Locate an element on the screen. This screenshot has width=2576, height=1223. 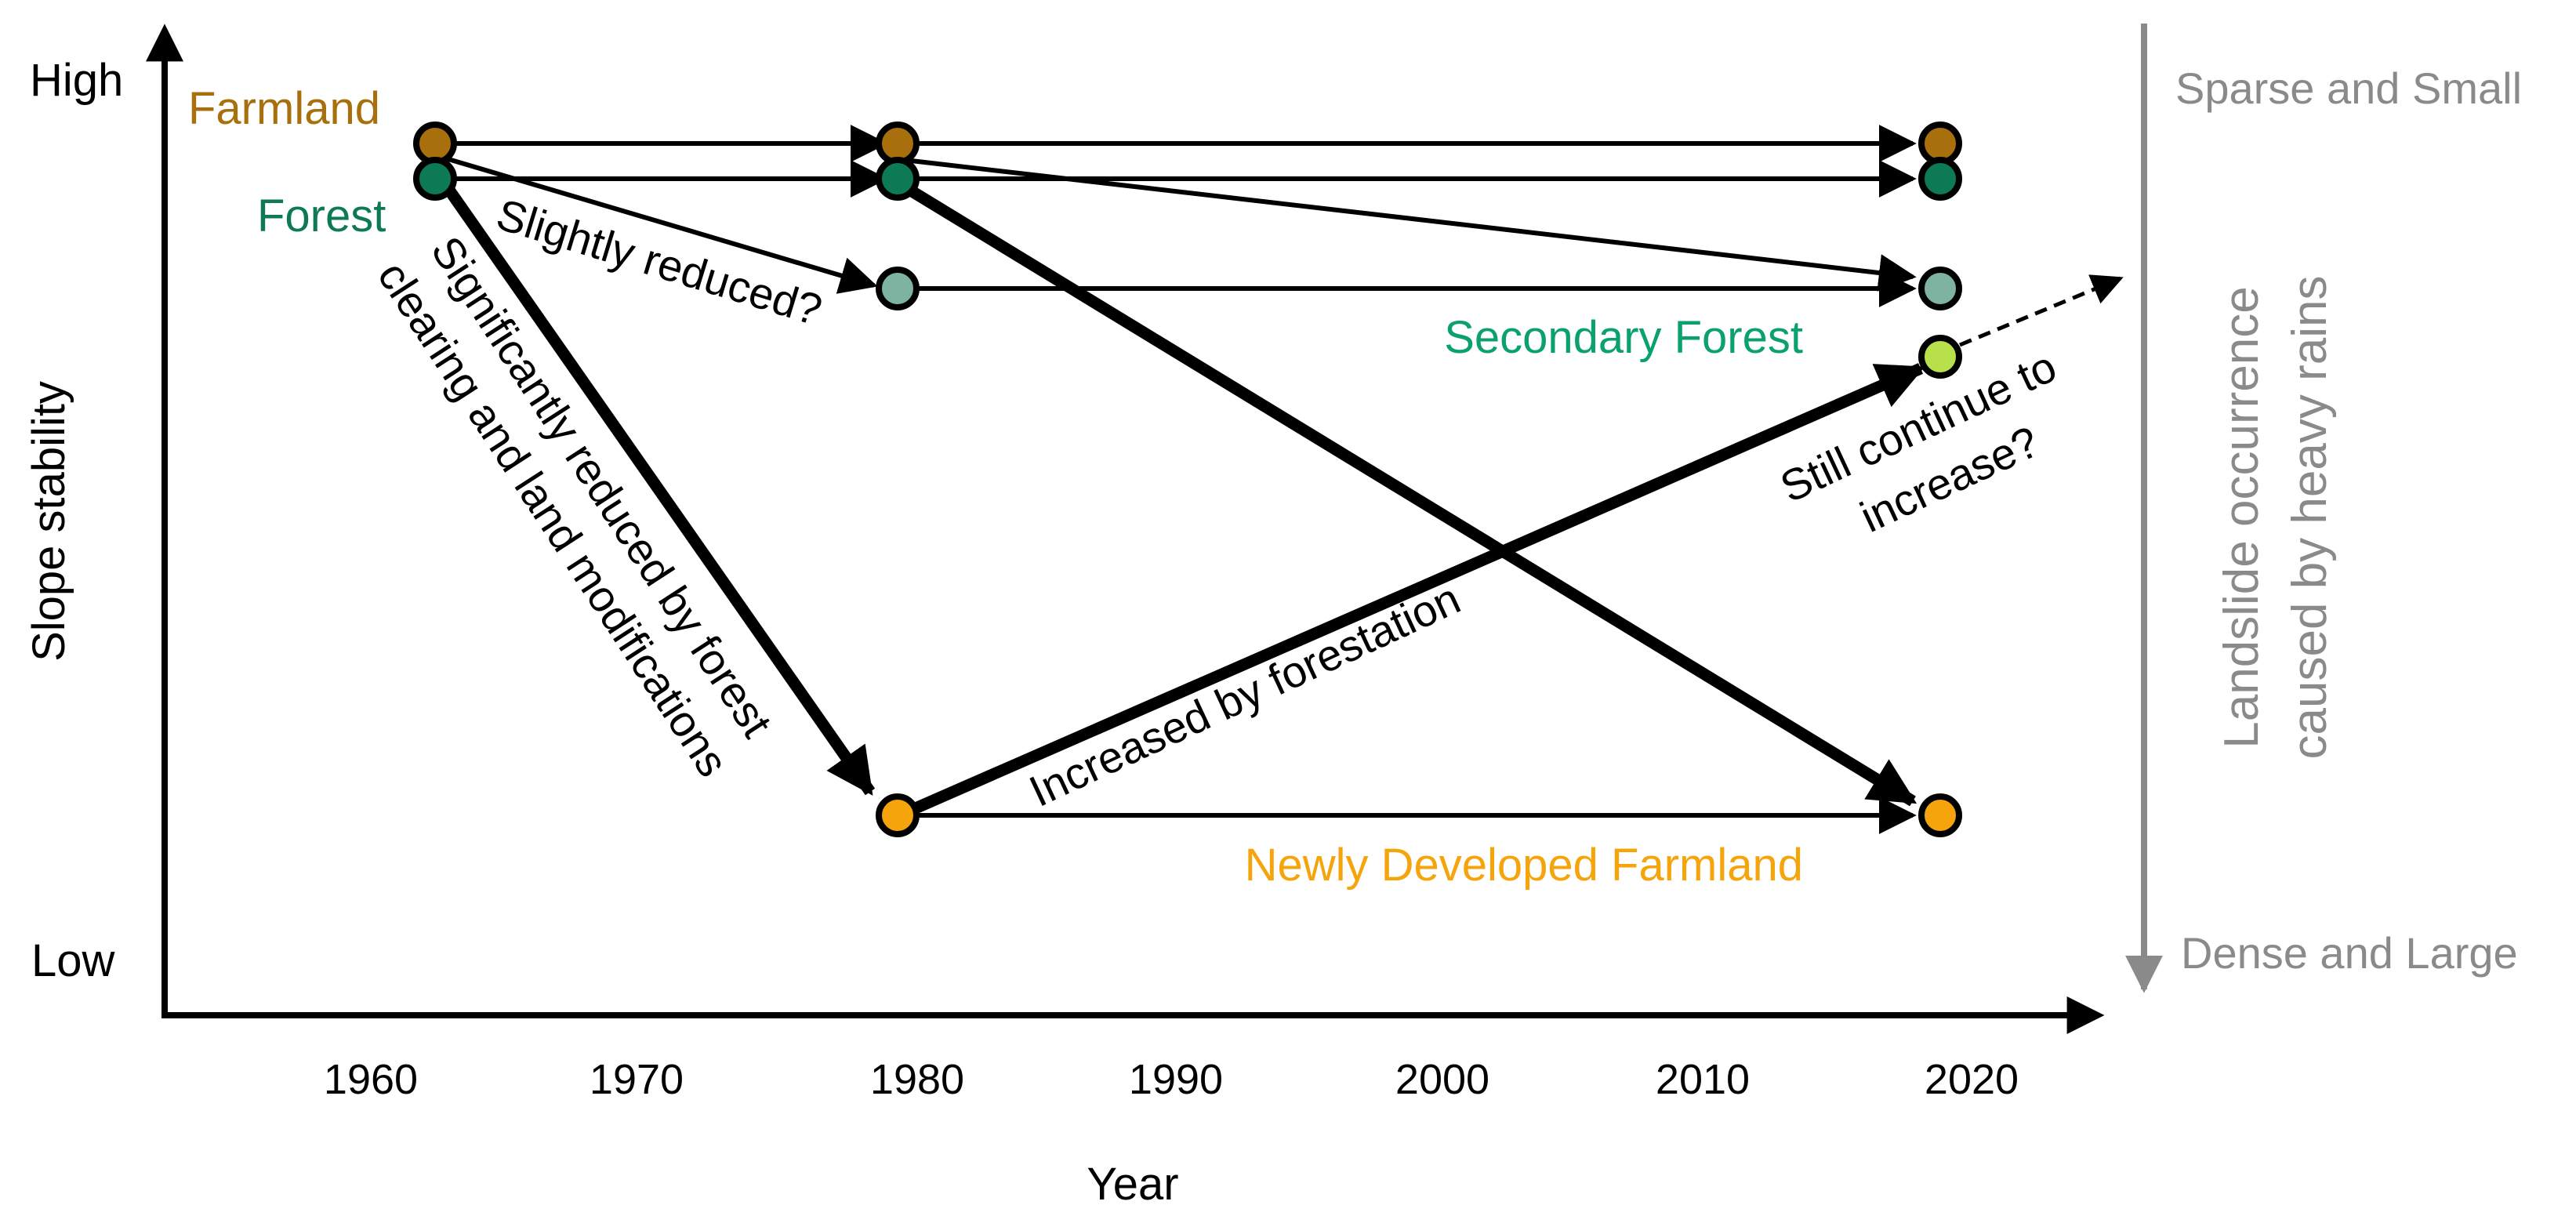
forestation-increase-arrow is located at coordinates (1419, 588).